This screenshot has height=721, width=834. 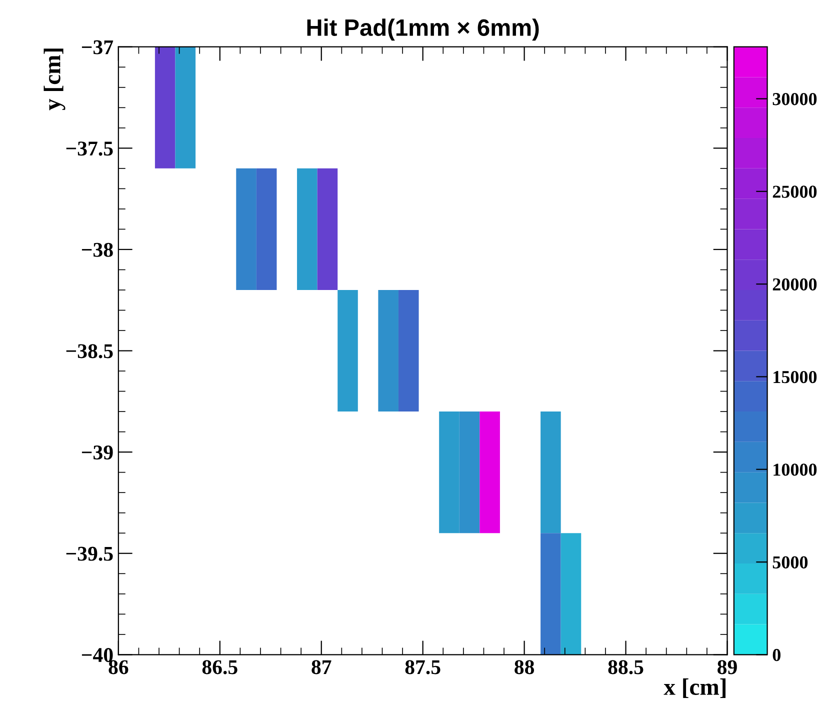 What do you see at coordinates (55, 79) in the screenshot?
I see `y-axis-title: y [cm]` at bounding box center [55, 79].